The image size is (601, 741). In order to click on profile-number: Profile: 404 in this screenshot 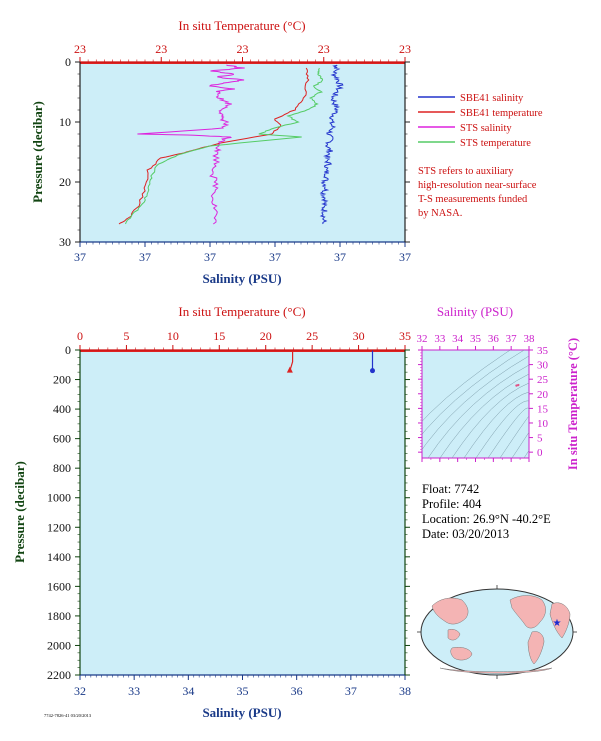, I will do `click(452, 504)`.